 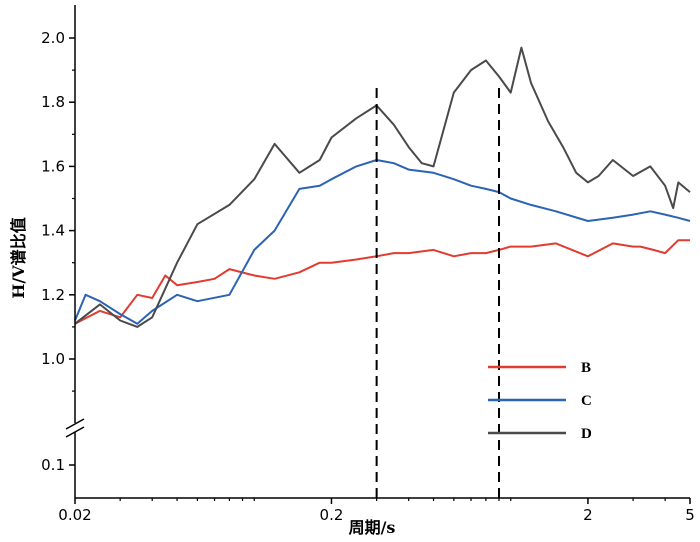 I want to click on x-tick-label: 2, so click(x=588, y=515).